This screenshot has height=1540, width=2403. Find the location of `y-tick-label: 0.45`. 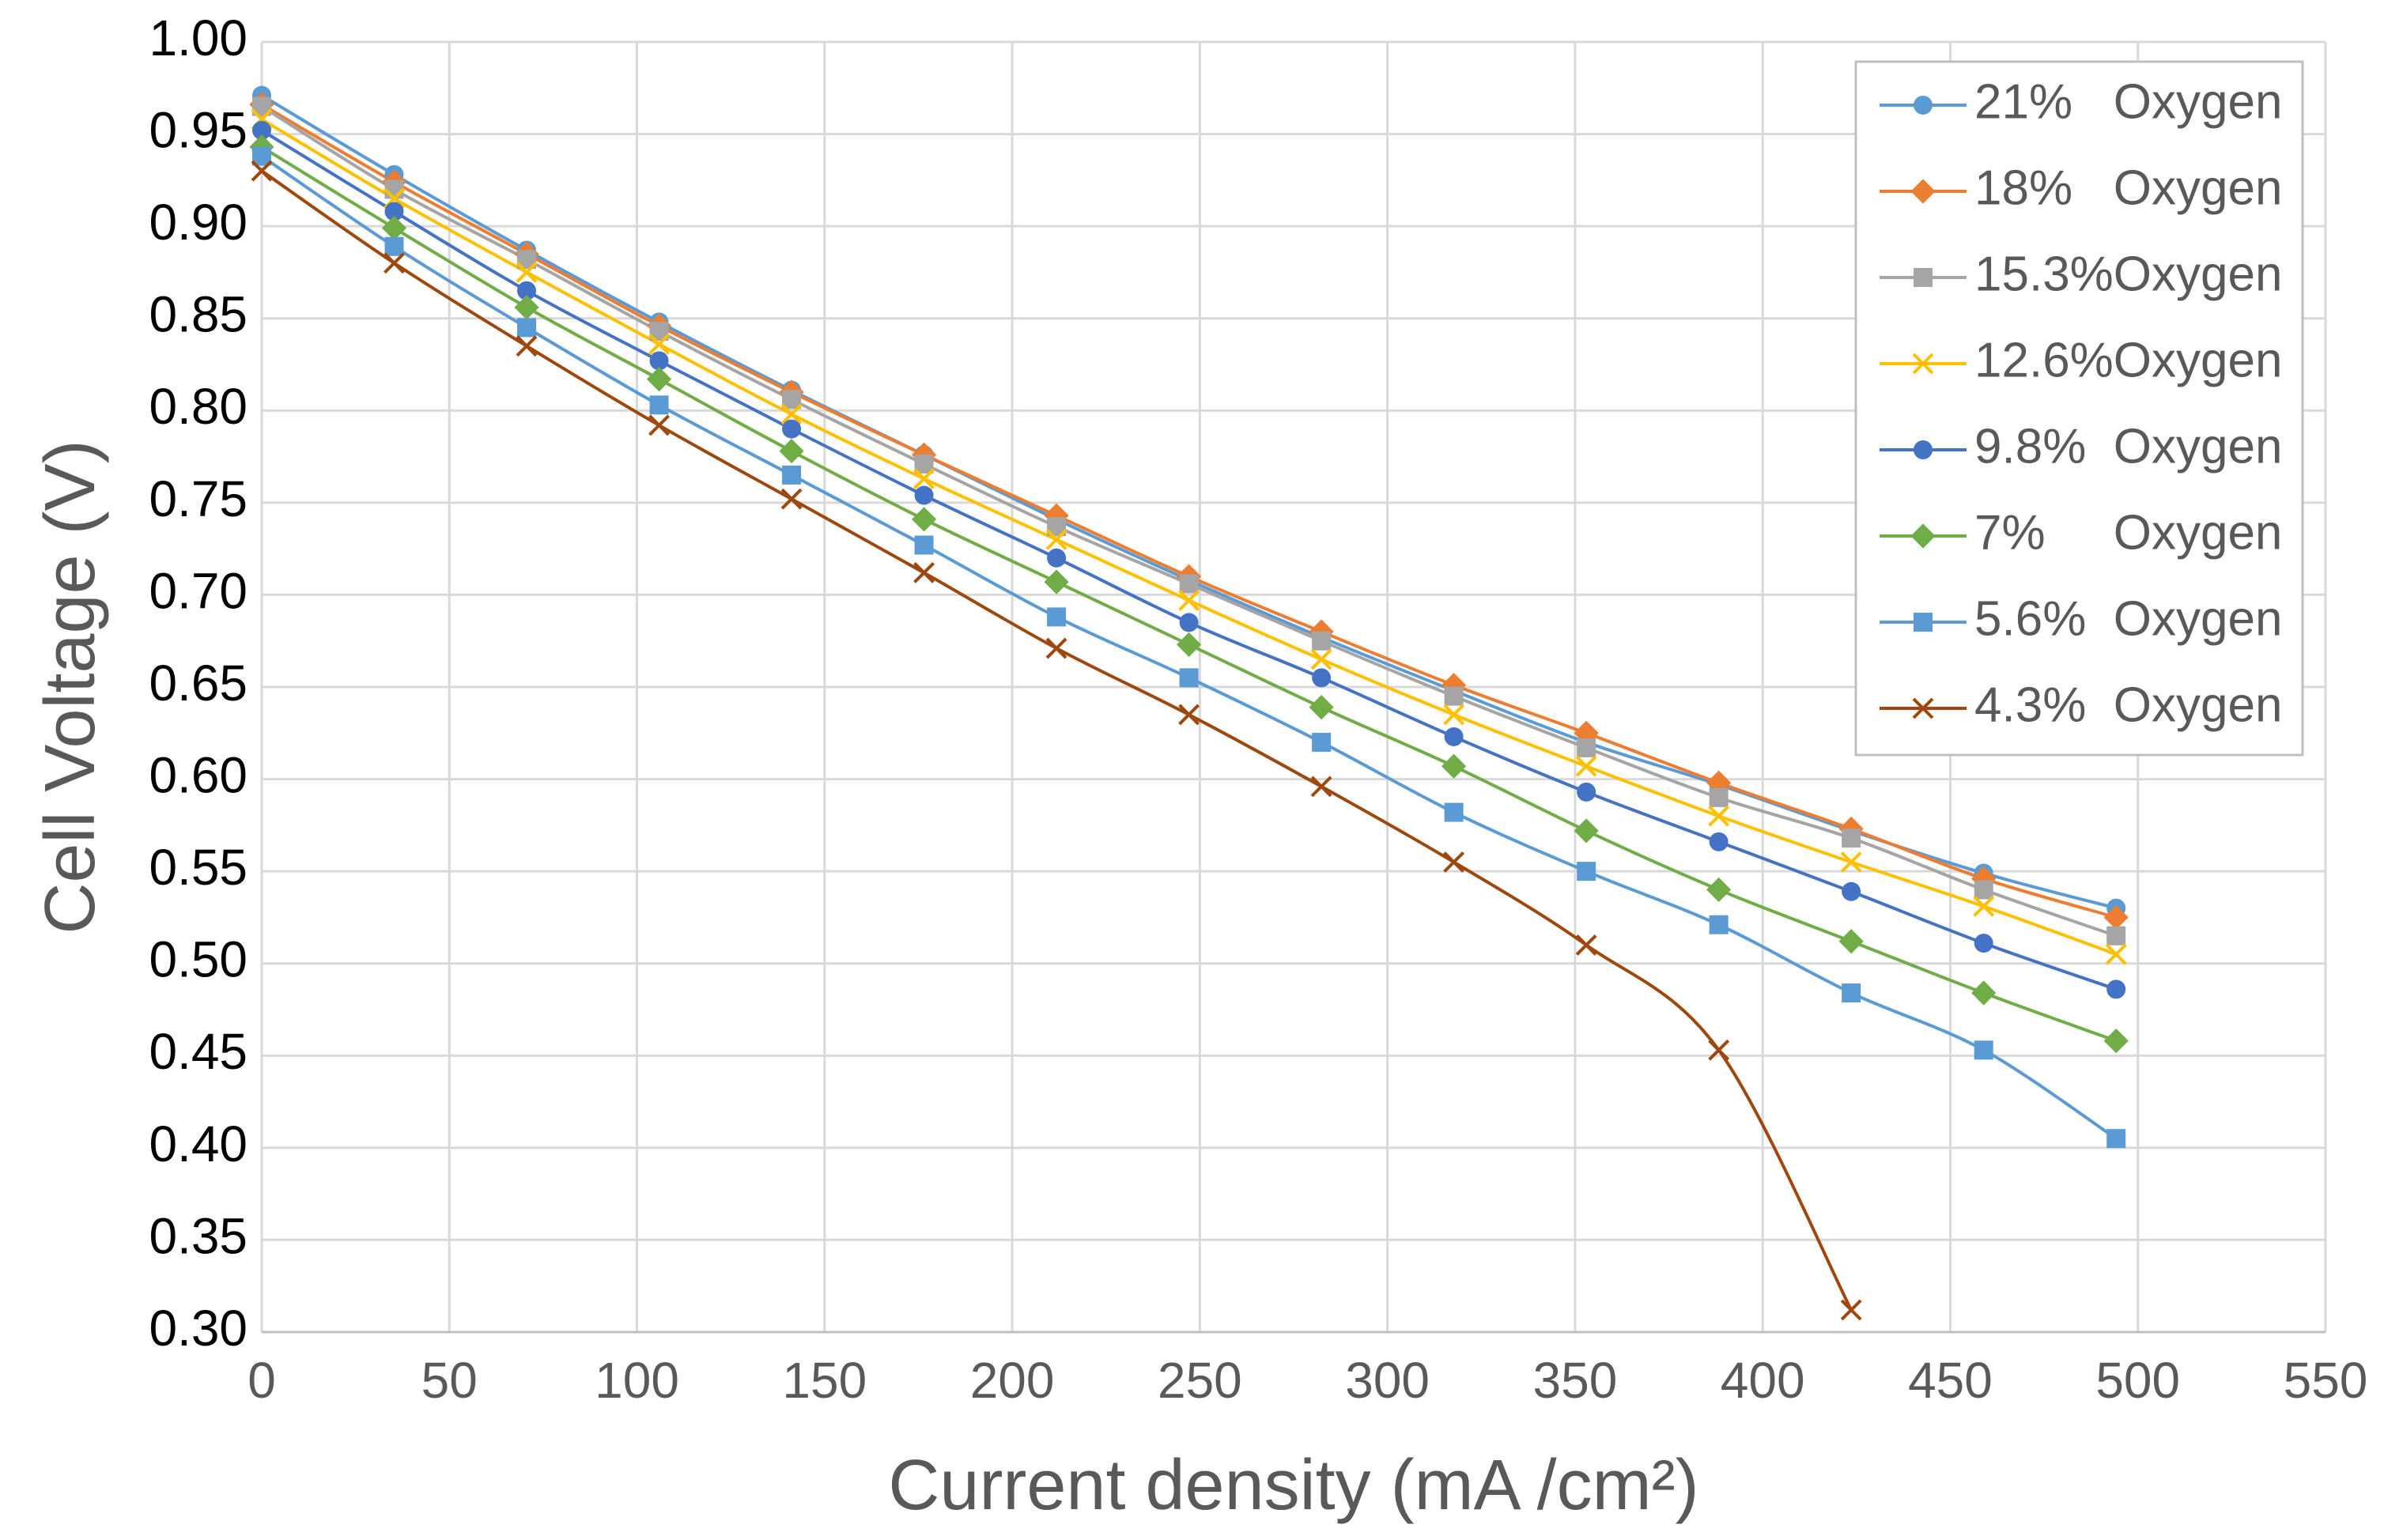

y-tick-label: 0.45 is located at coordinates (198, 1051).